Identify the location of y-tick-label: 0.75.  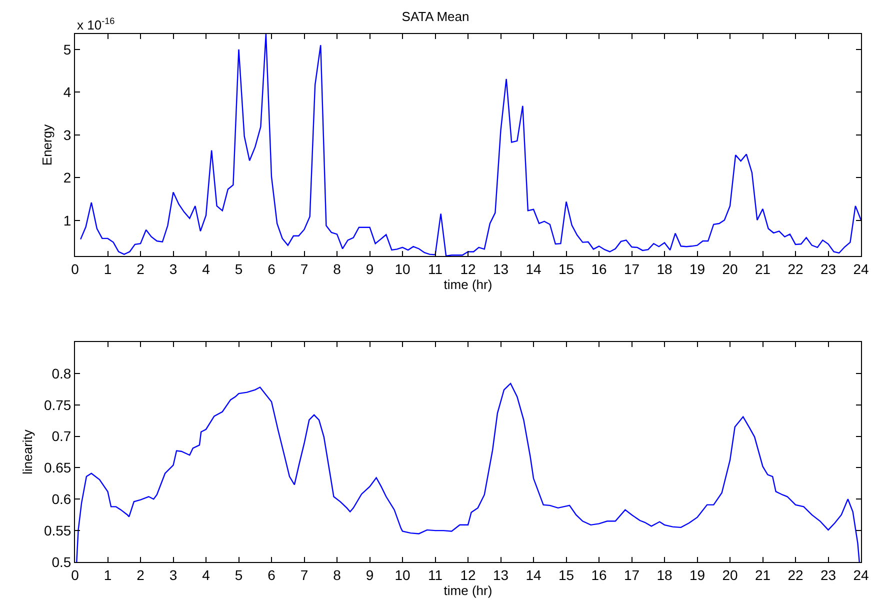
(58, 404).